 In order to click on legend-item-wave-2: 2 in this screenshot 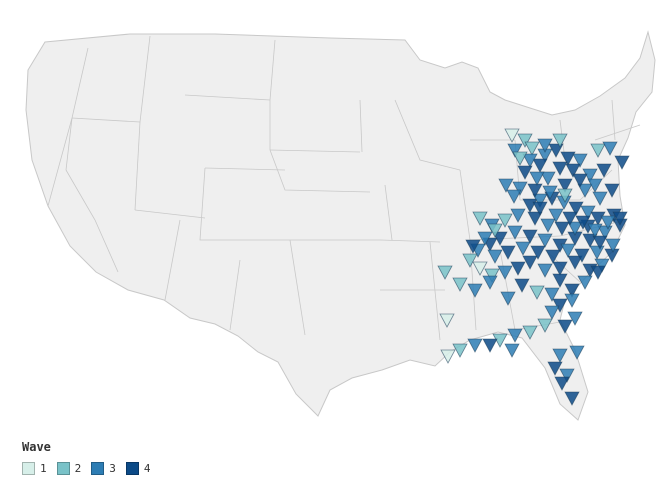, I will do `click(68, 468)`.